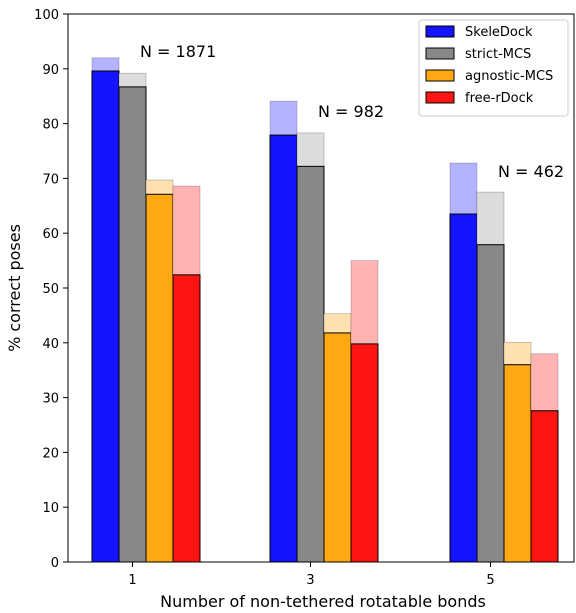 The width and height of the screenshot is (576, 613). What do you see at coordinates (50, 453) in the screenshot?
I see `y-tick-label: 20` at bounding box center [50, 453].